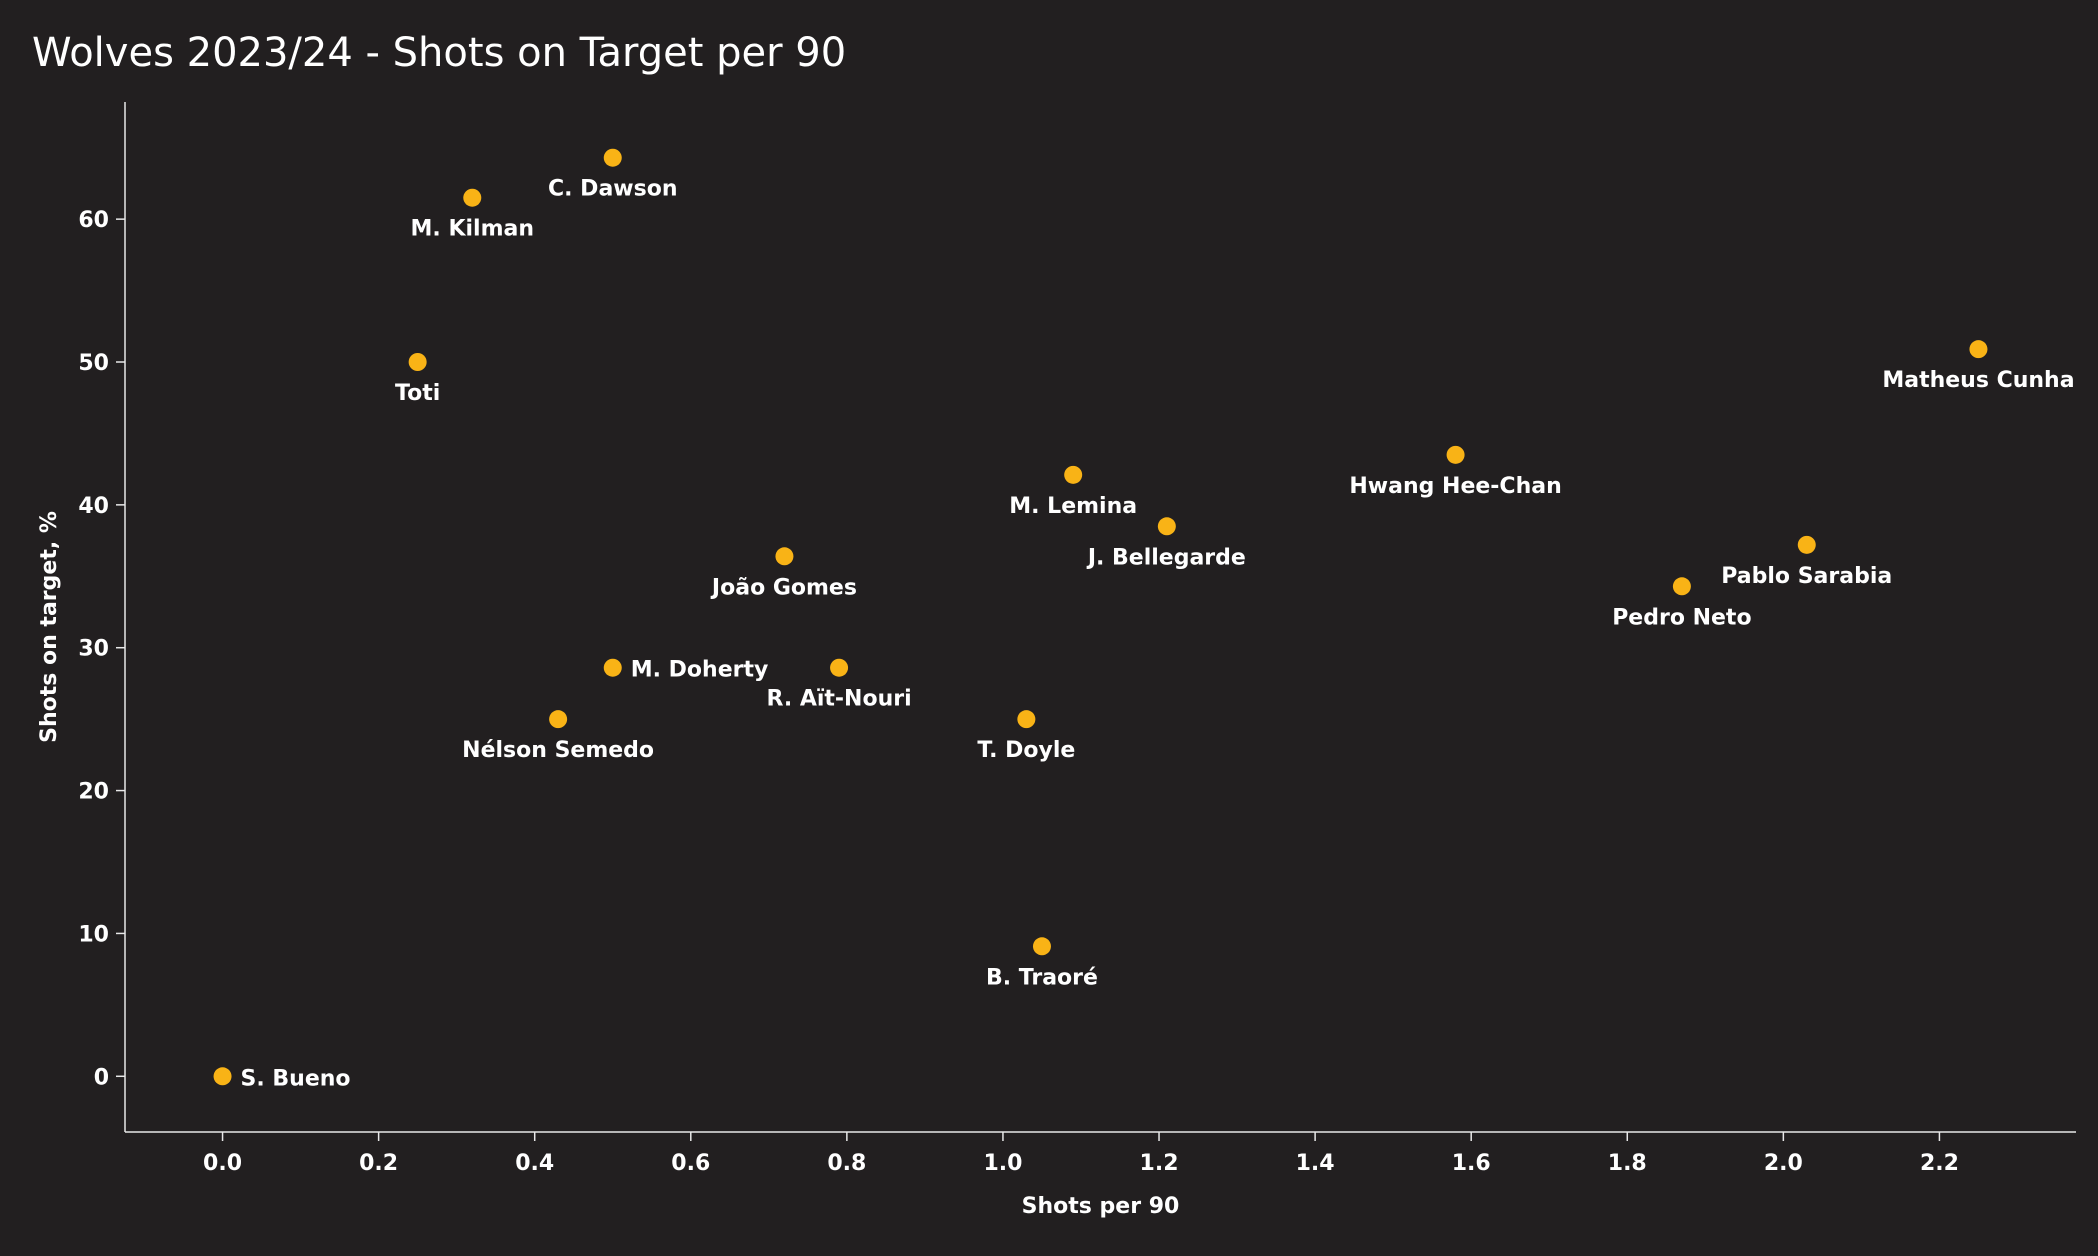  I want to click on data-point-label: Toti, so click(417, 393).